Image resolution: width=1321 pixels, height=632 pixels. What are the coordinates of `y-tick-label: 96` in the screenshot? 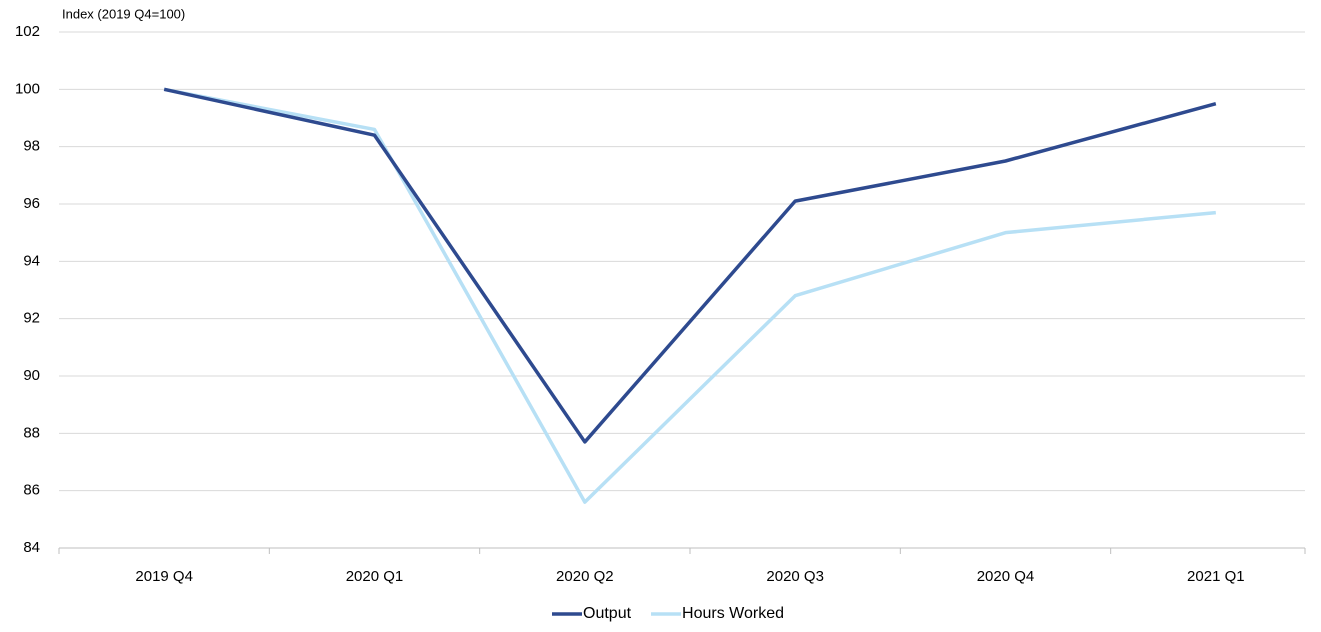 It's located at (31, 203).